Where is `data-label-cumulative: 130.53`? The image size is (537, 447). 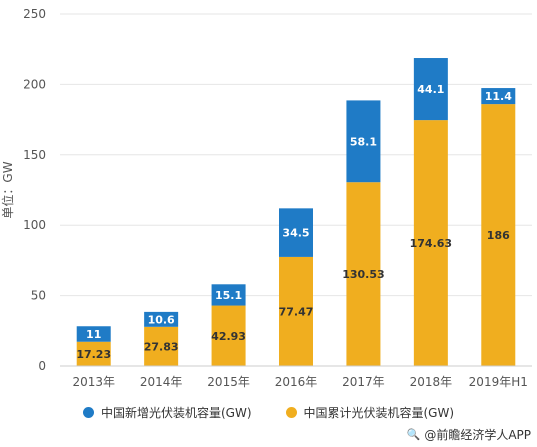 data-label-cumulative: 130.53 is located at coordinates (363, 274).